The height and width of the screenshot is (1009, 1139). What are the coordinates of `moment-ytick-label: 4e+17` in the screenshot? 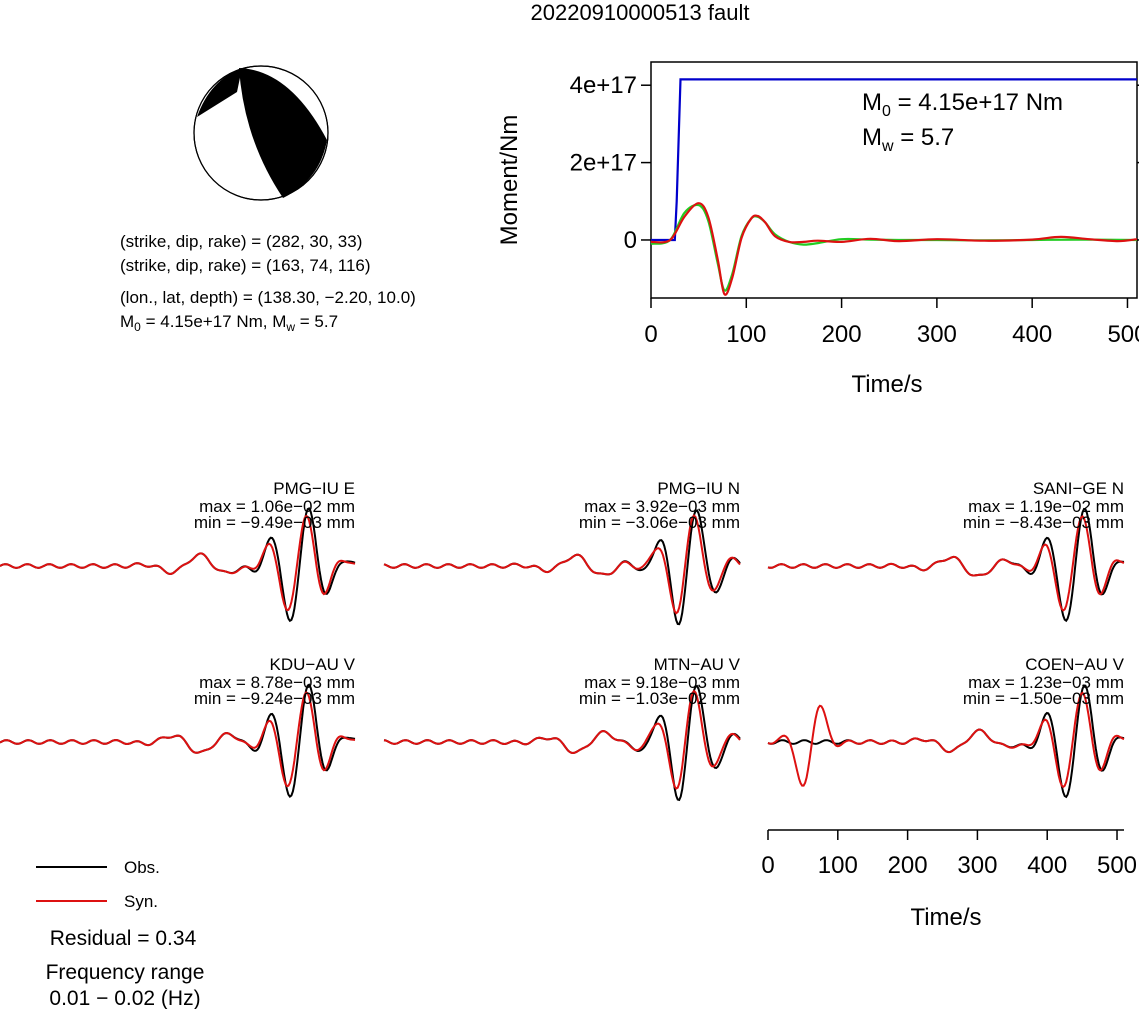 It's located at (603, 85).